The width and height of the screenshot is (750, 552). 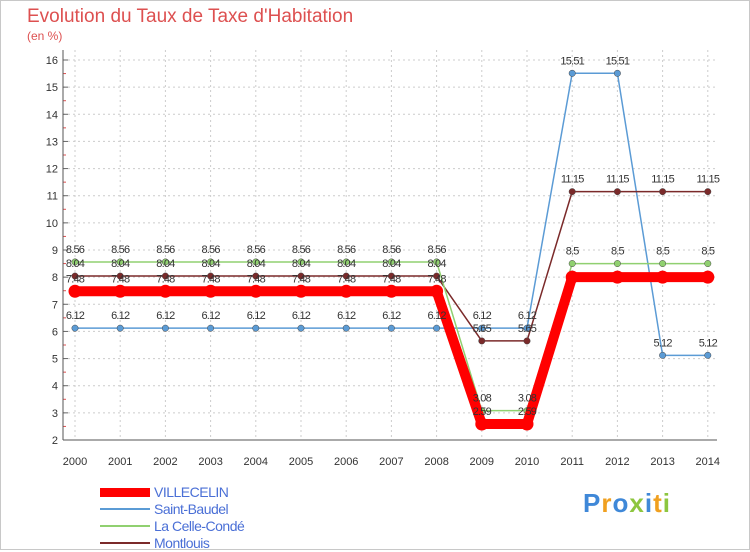 What do you see at coordinates (391, 462) in the screenshot?
I see `x-tick-label: 2007` at bounding box center [391, 462].